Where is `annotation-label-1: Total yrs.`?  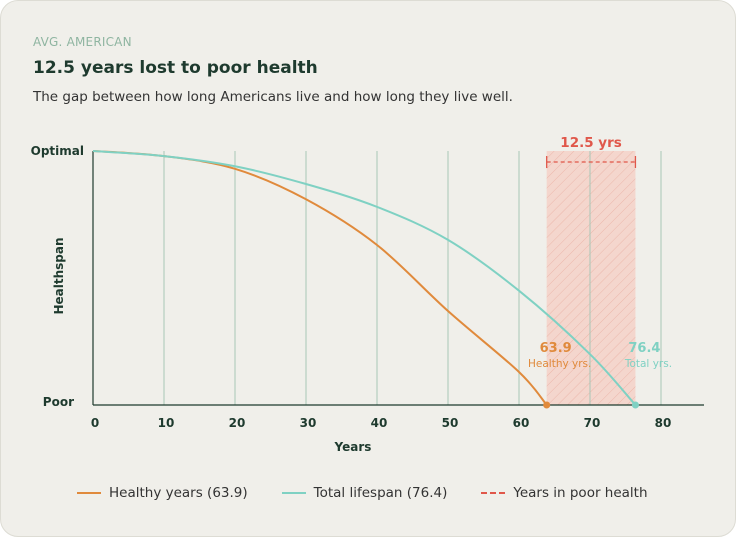
annotation-label-1: Total yrs. is located at coordinates (648, 364).